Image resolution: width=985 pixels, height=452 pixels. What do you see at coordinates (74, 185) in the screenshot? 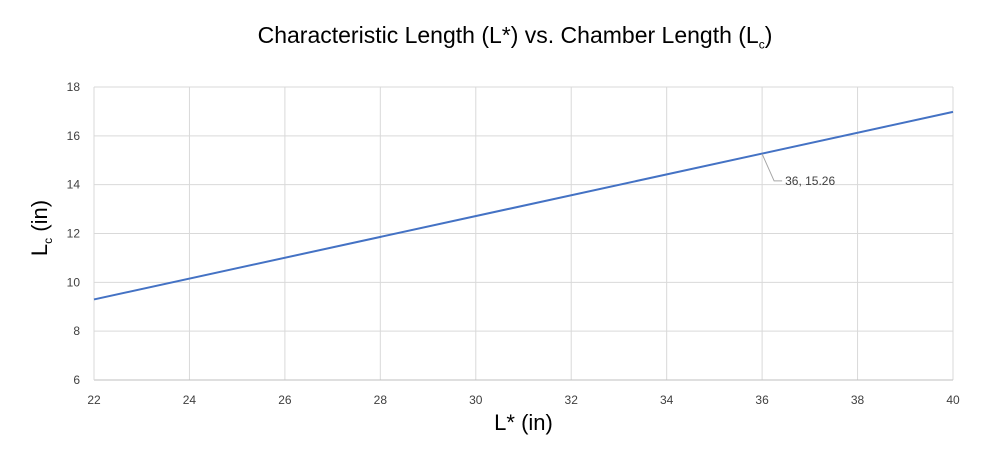
I see `y-tick-label: 14` at bounding box center [74, 185].